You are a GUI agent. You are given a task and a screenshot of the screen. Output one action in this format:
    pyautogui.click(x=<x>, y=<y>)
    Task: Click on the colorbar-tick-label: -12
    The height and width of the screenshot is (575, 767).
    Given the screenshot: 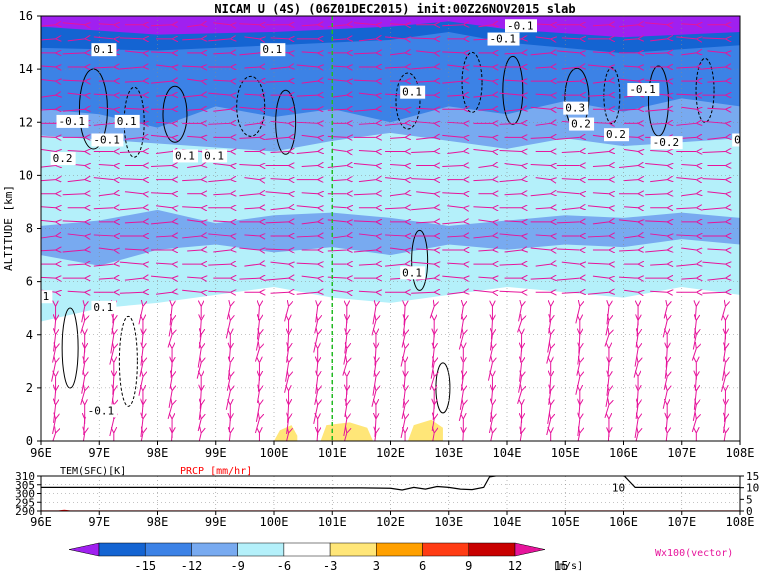 What is the action you would take?
    pyautogui.click(x=192, y=566)
    